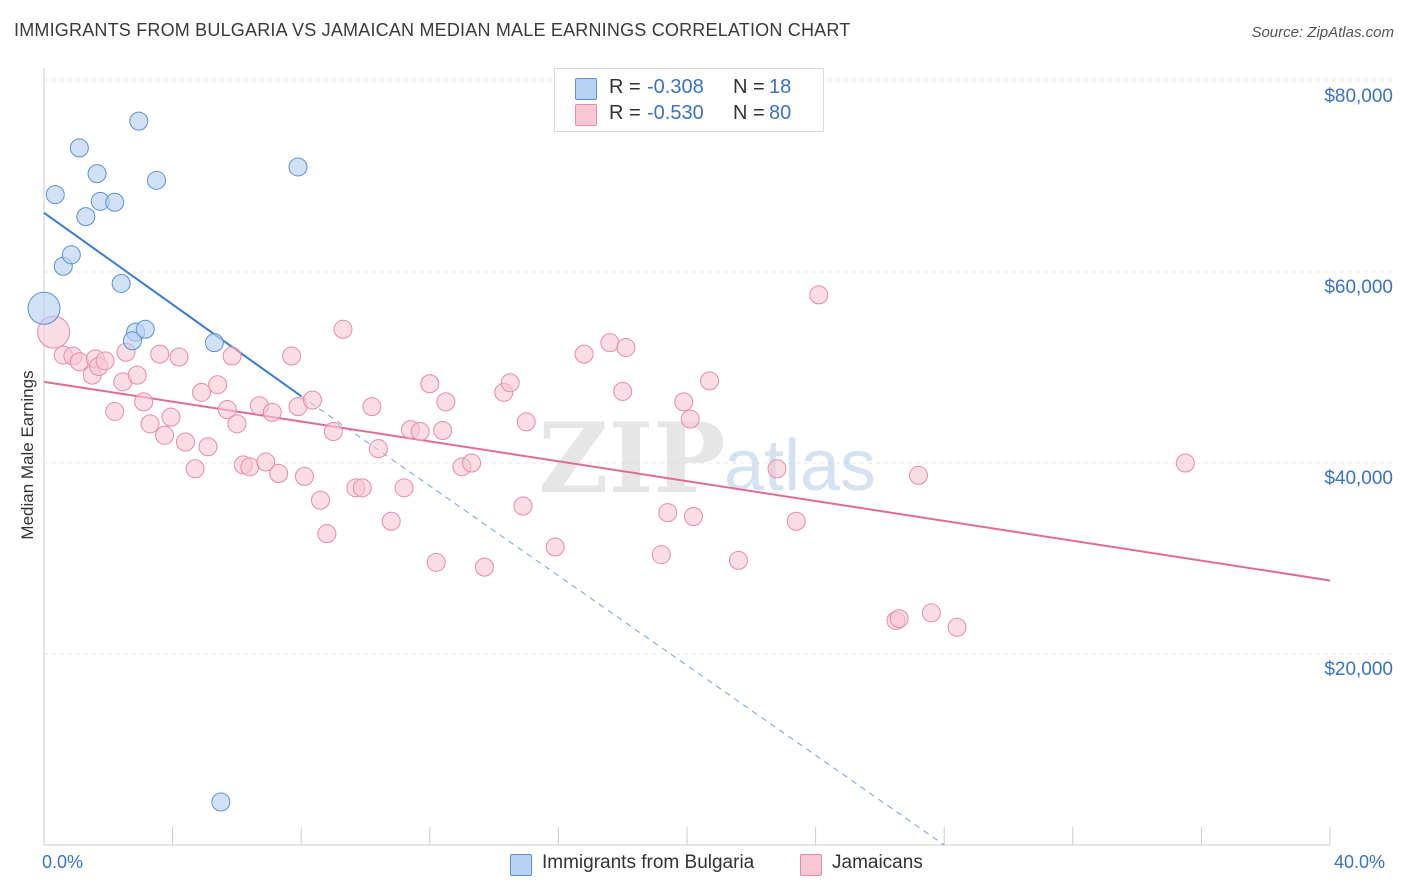  I want to click on r-value: -0.530, so click(675, 113).